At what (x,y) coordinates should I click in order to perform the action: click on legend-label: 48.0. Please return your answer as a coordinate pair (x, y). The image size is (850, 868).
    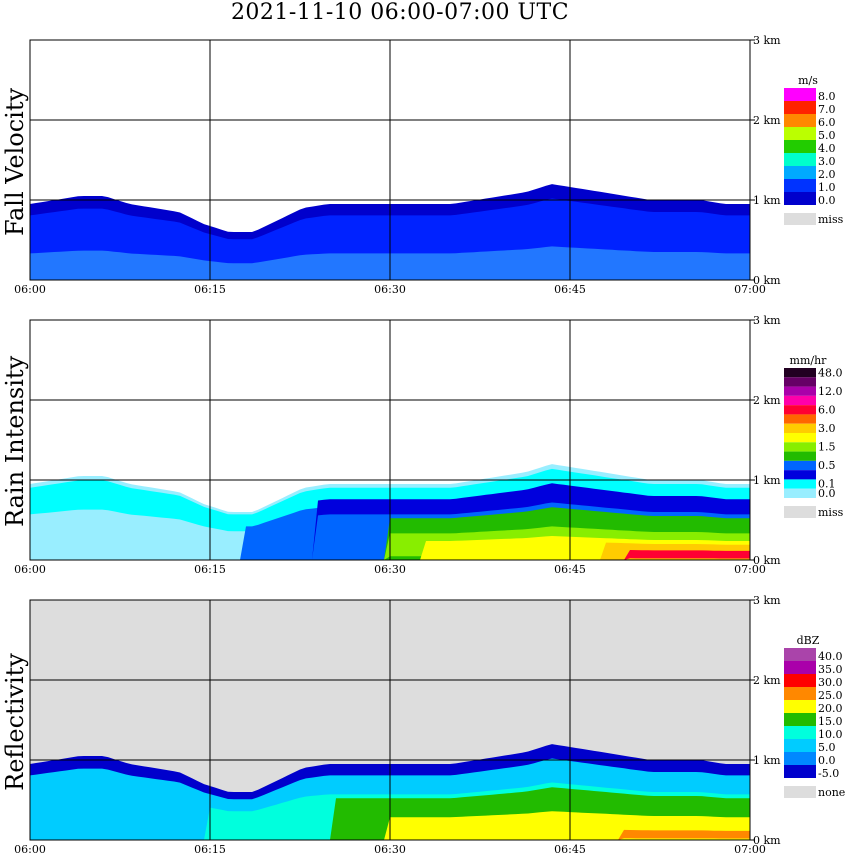
    Looking at the image, I should click on (830, 372).